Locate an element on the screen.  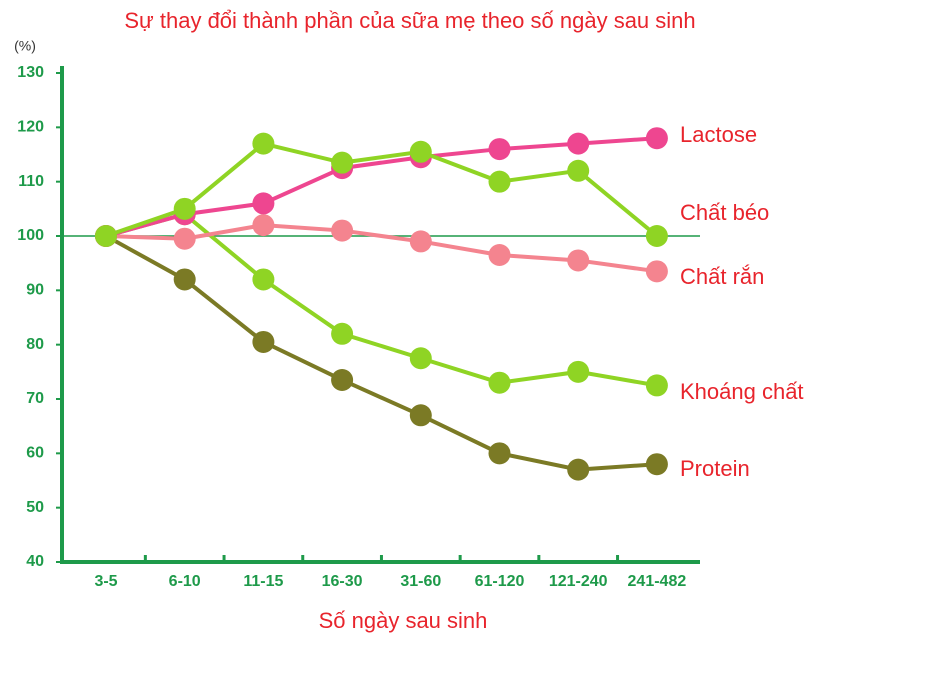
x-tick-label: 241-482 is located at coordinates (657, 581).